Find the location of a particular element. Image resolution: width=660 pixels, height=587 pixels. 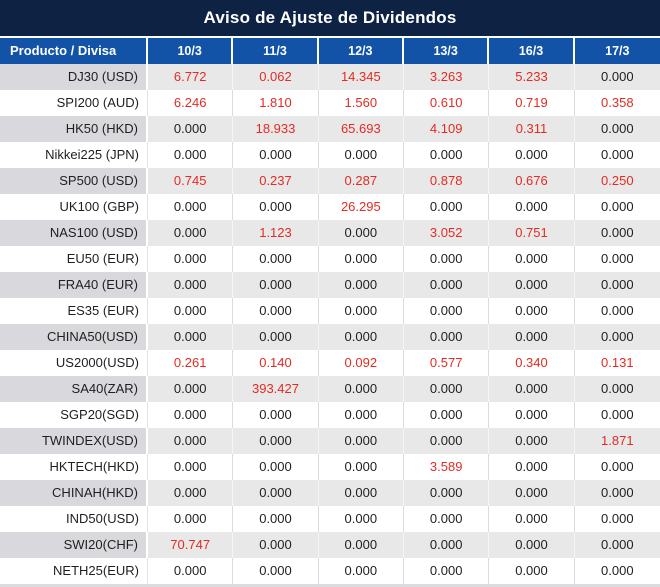

column-header-date: 17/3 is located at coordinates (617, 51).